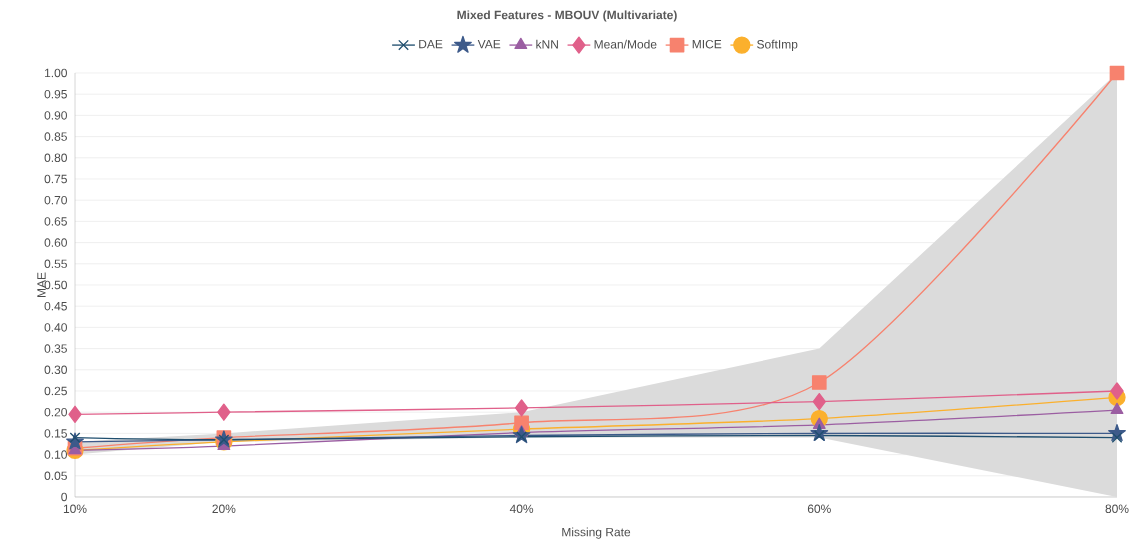  Describe the element at coordinates (489, 44) in the screenshot. I see `legend-label: VAE` at that location.